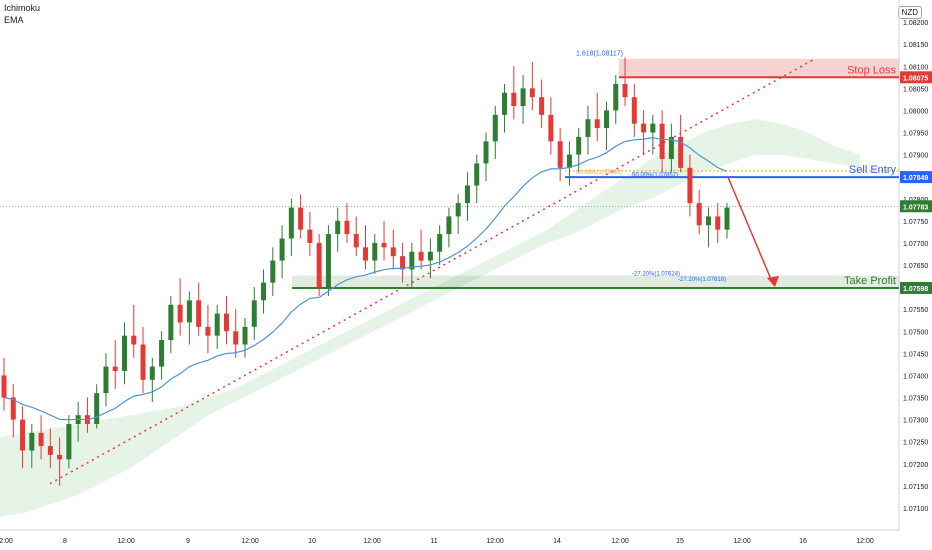 The width and height of the screenshot is (932, 550). What do you see at coordinates (433, 541) in the screenshot?
I see `x-tick-label: 11` at bounding box center [433, 541].